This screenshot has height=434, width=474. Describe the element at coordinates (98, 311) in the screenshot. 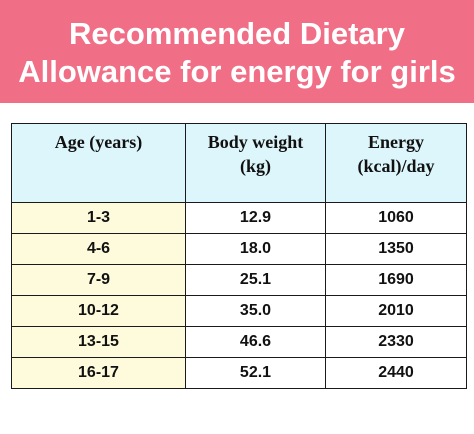

I see `age-cell: 10-12` at that location.